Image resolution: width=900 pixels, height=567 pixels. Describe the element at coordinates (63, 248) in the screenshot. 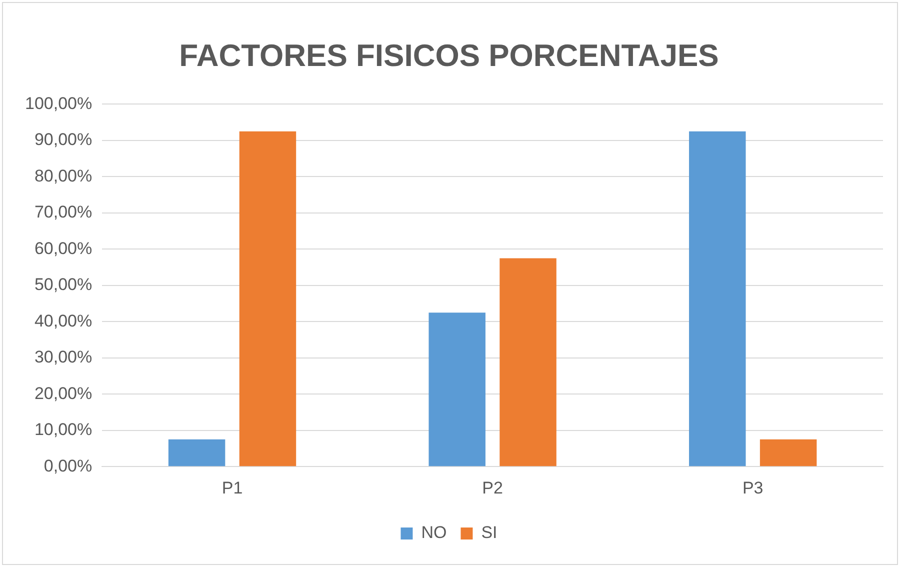

I see `y-tick-label: 60,00%` at that location.